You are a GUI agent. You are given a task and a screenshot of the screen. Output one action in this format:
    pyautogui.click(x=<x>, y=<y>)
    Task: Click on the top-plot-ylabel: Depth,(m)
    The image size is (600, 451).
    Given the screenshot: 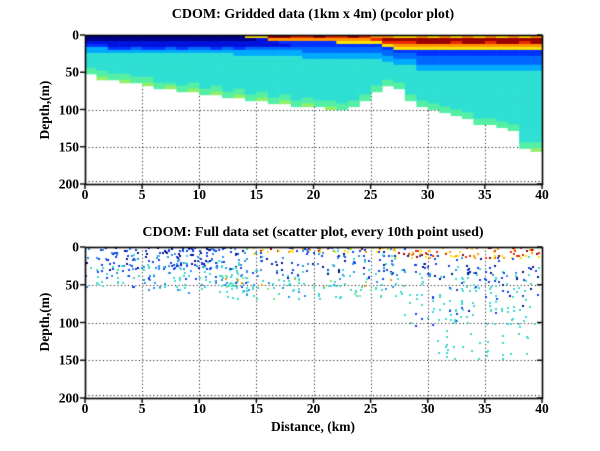 What is the action you would take?
    pyautogui.click(x=44, y=110)
    